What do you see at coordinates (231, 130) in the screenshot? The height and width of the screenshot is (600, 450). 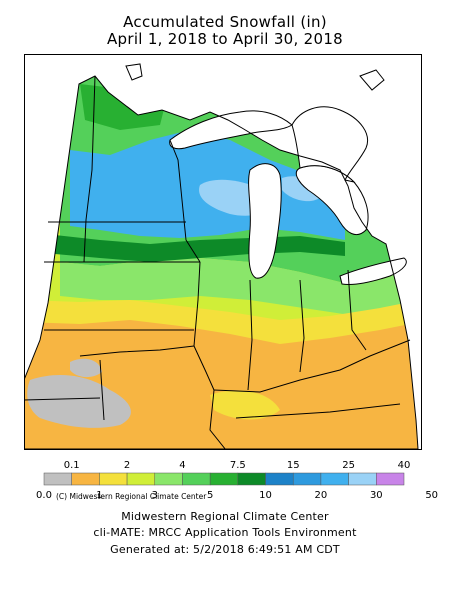 I see `lake-superior` at bounding box center [231, 130].